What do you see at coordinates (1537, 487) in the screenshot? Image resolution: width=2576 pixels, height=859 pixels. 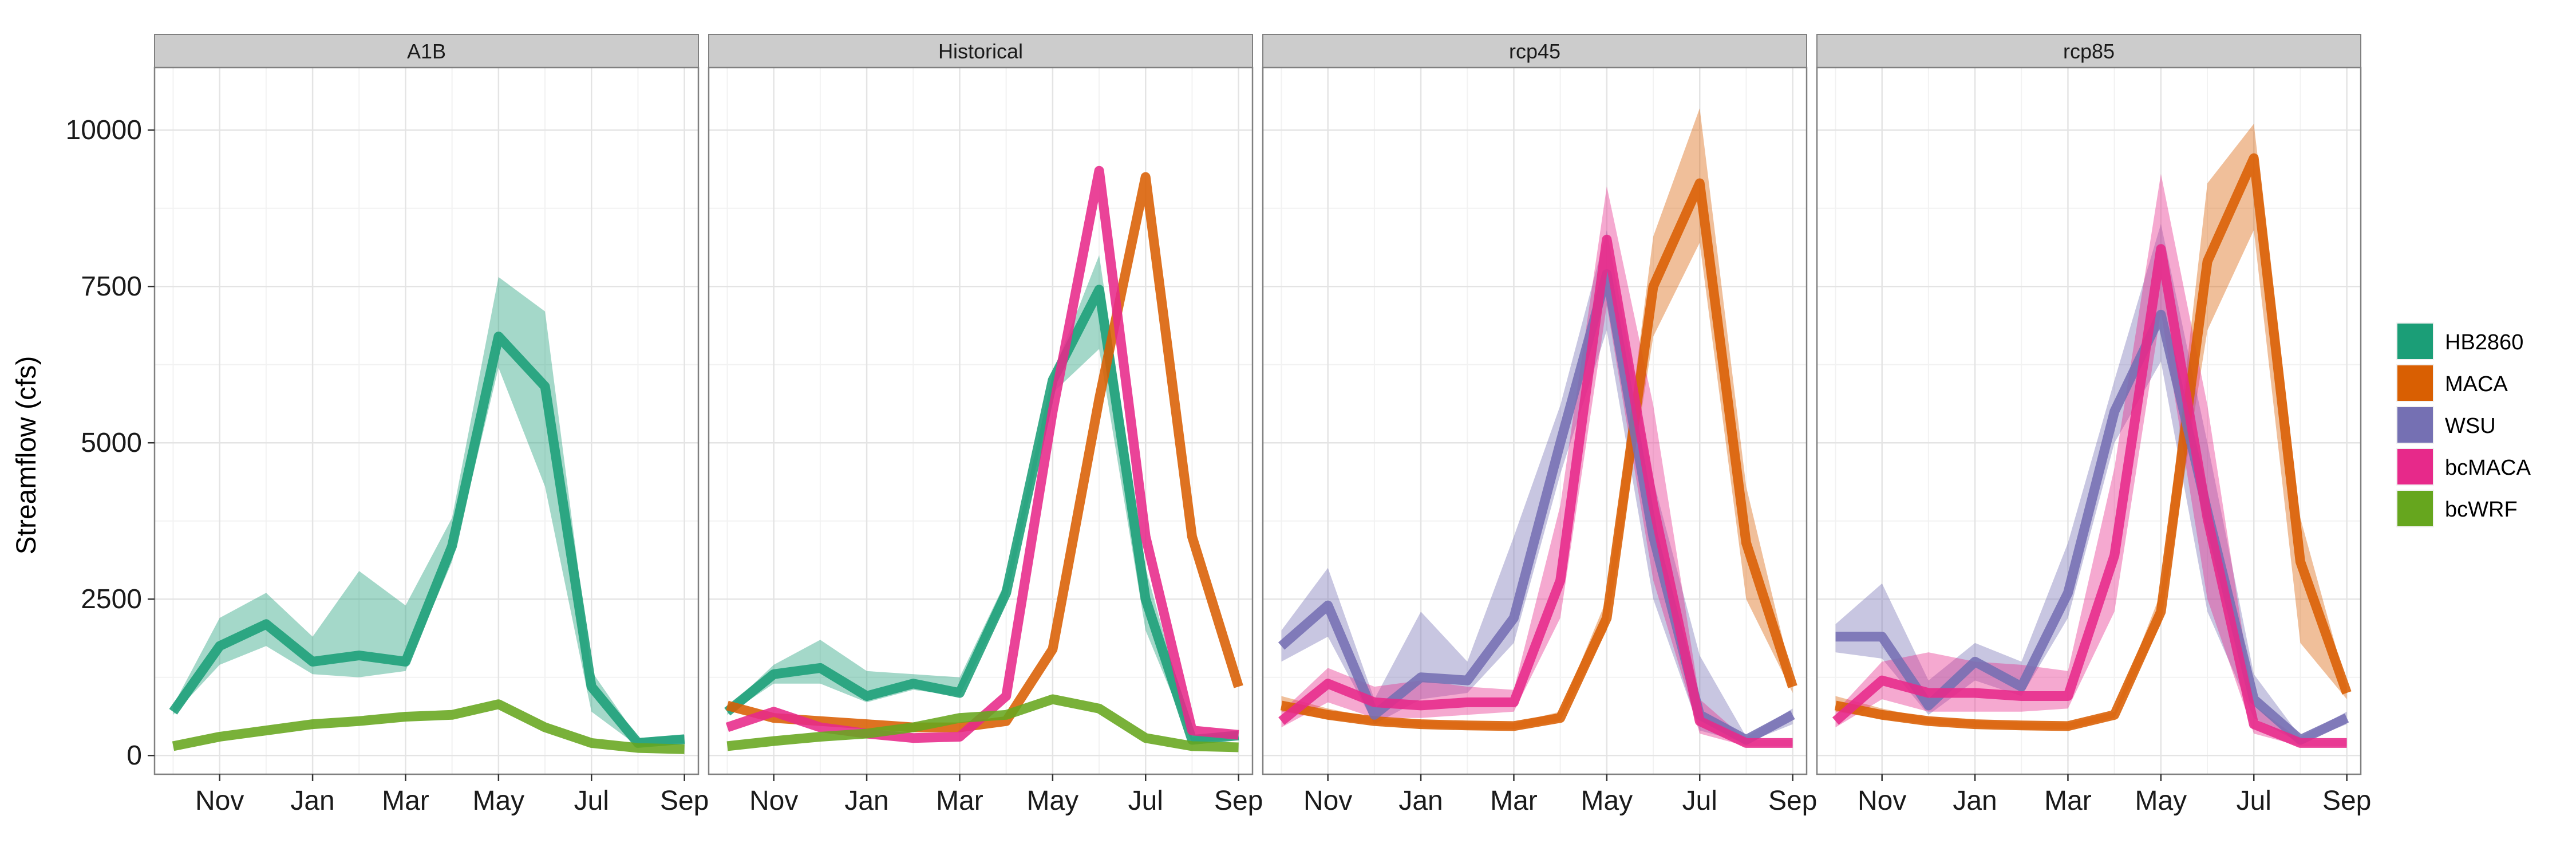 I see `ribbon-wsu` at bounding box center [1537, 487].